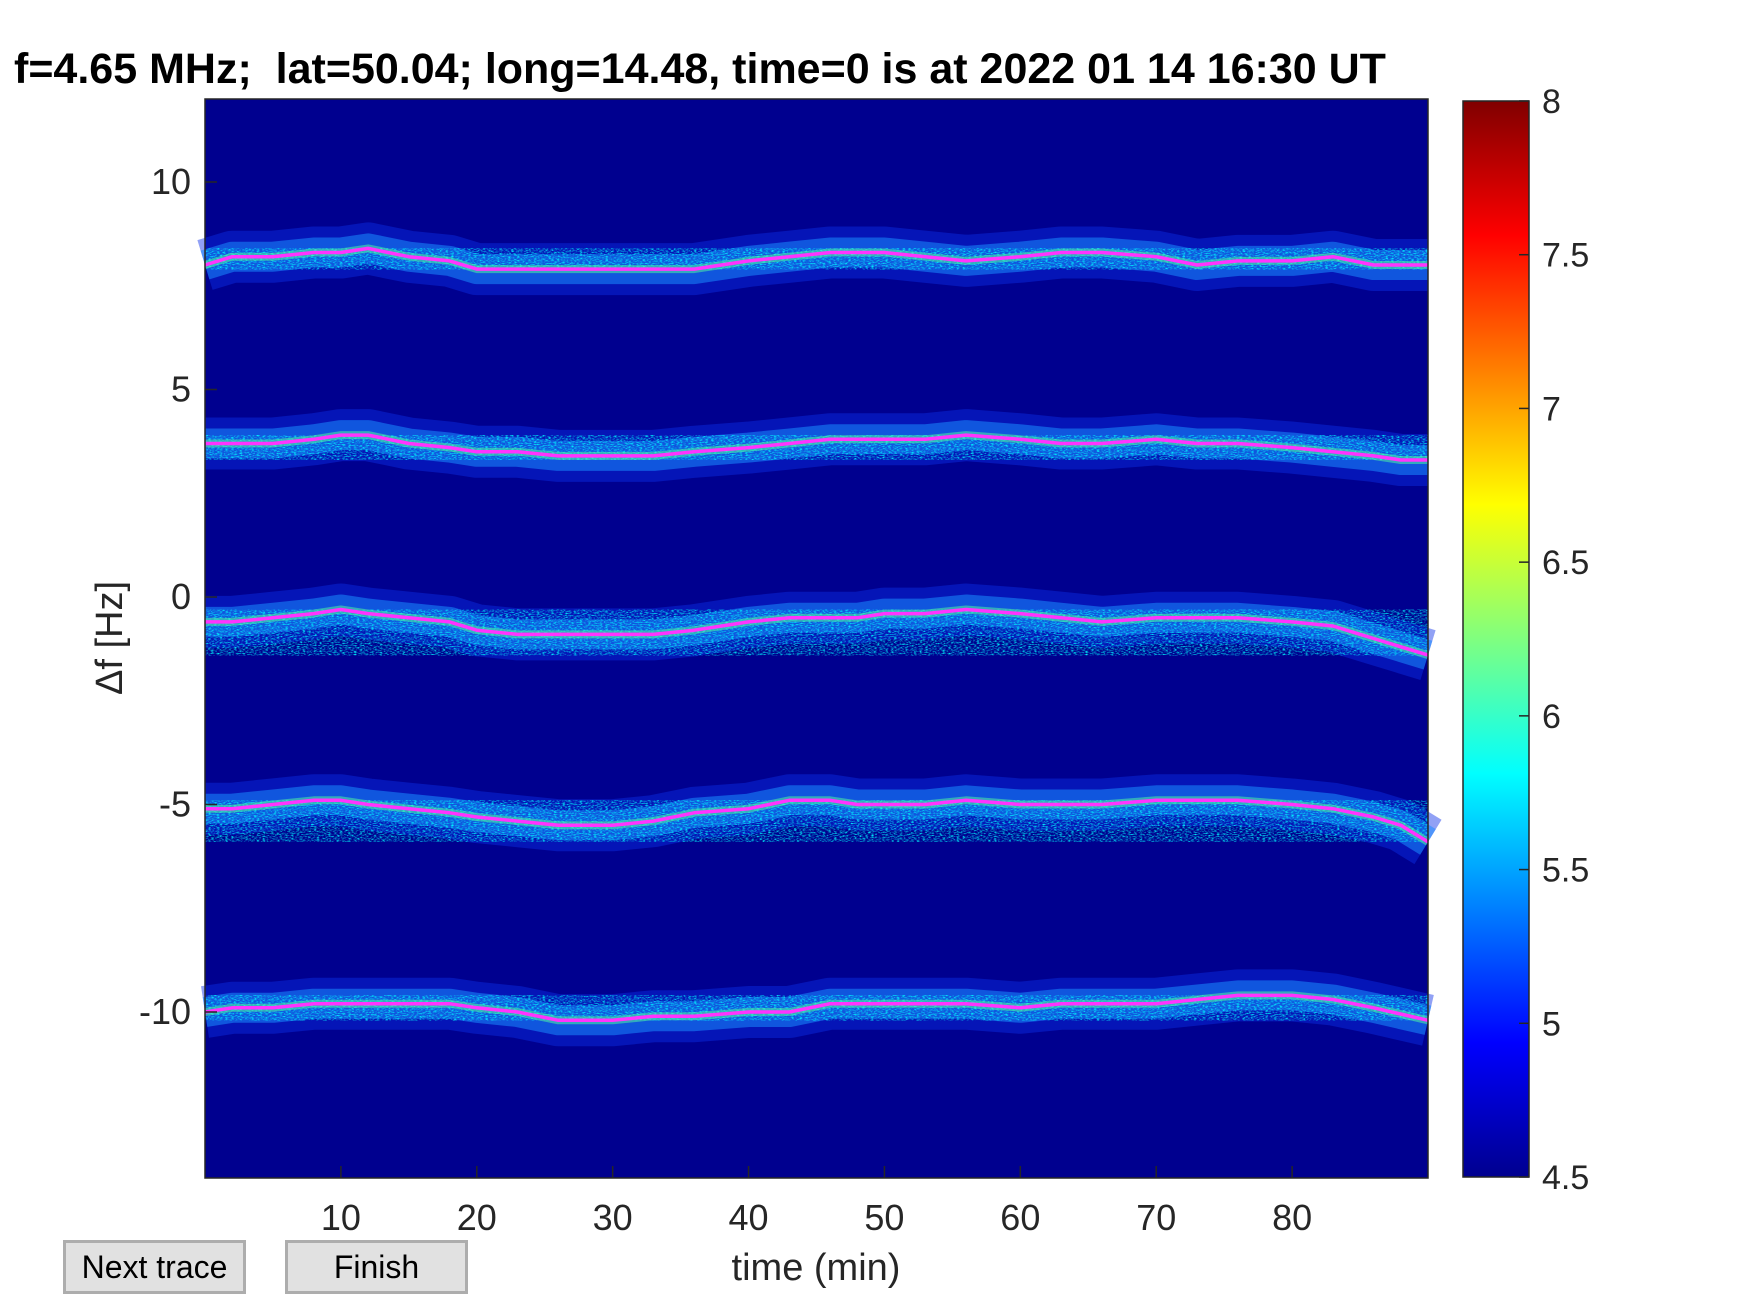  What do you see at coordinates (1292, 1217) in the screenshot?
I see `x-tick-label: 80` at bounding box center [1292, 1217].